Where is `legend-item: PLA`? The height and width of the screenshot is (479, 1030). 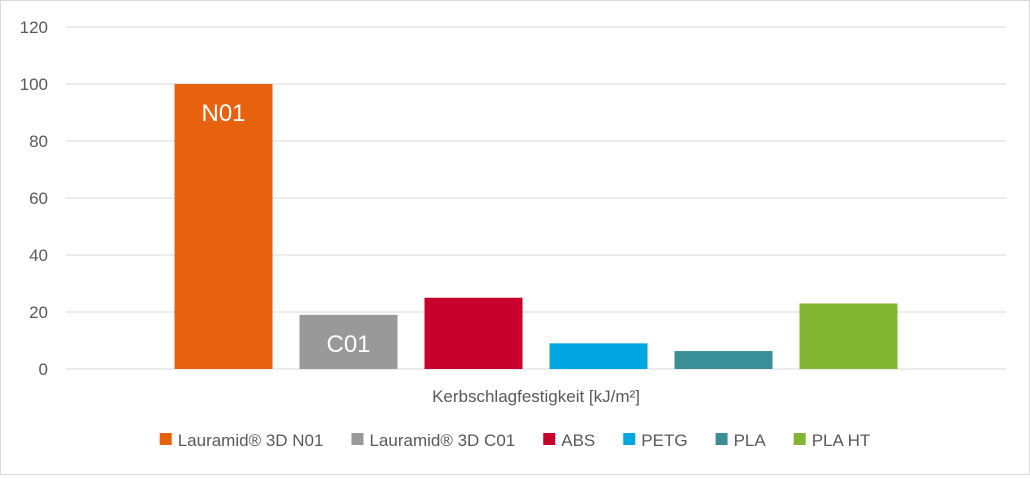
legend-item: PLA is located at coordinates (741, 440).